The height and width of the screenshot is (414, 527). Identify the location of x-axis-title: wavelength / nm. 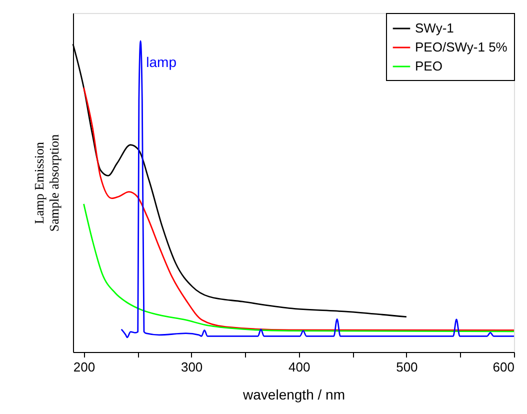
(293, 394).